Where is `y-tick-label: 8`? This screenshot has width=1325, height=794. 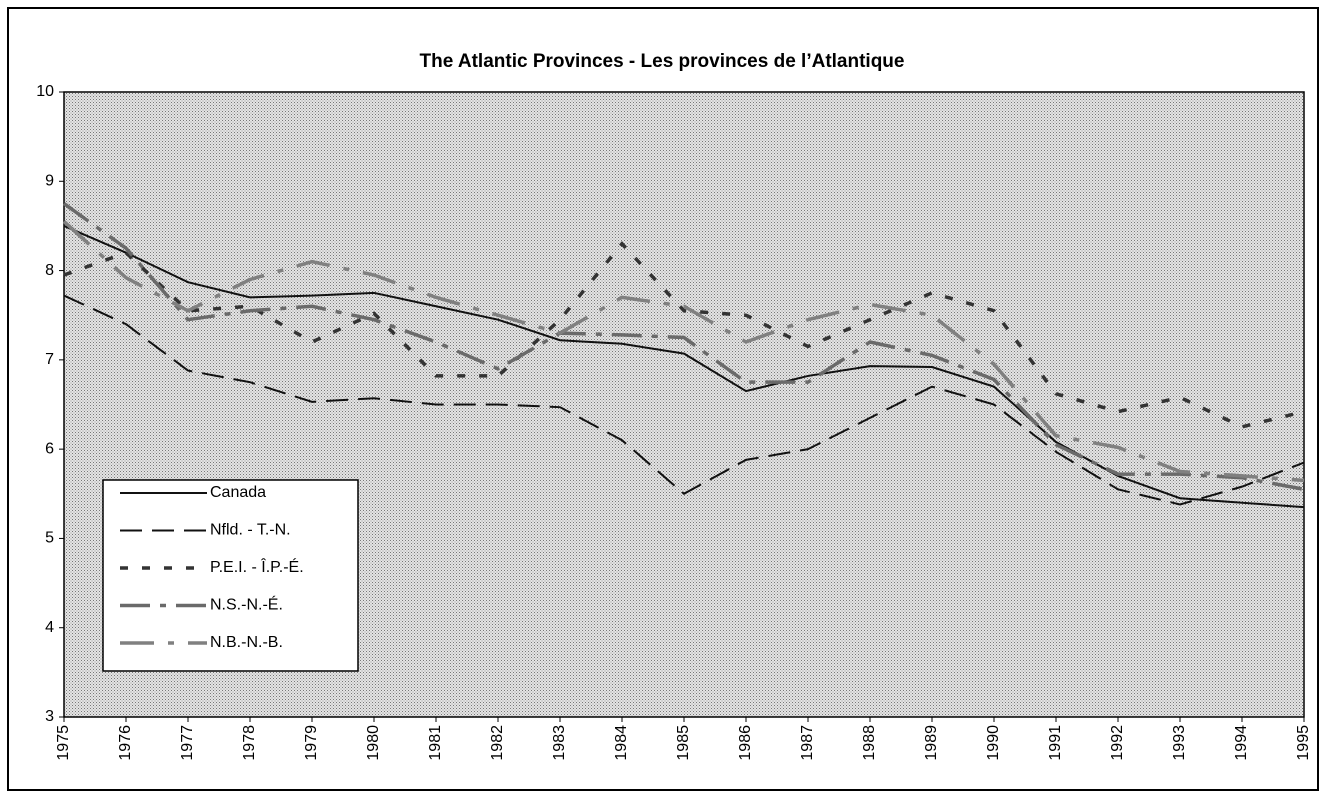
y-tick-label: 8 is located at coordinates (49, 270).